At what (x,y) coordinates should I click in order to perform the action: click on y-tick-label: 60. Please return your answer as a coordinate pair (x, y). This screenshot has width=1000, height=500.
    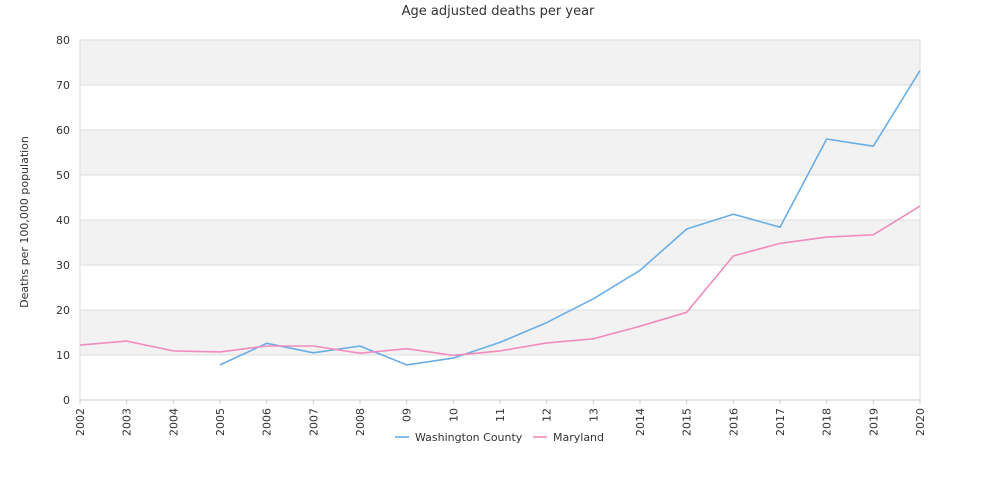
    Looking at the image, I should click on (63, 130).